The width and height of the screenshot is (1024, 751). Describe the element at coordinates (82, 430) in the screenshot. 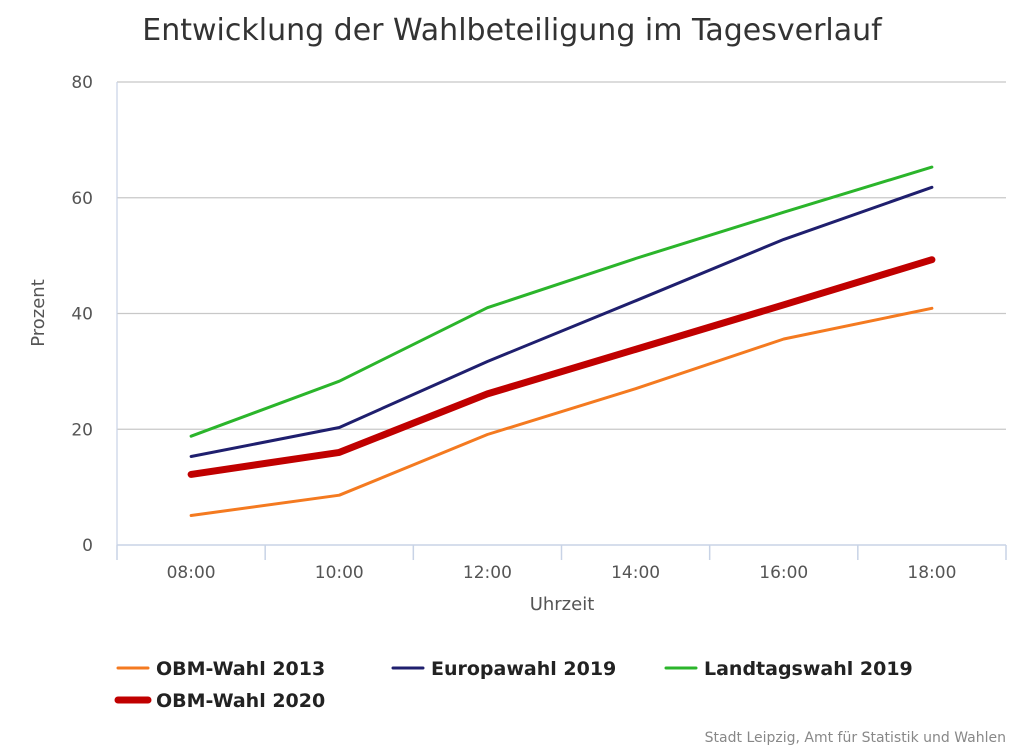

I see `y-tick-label: 20` at that location.